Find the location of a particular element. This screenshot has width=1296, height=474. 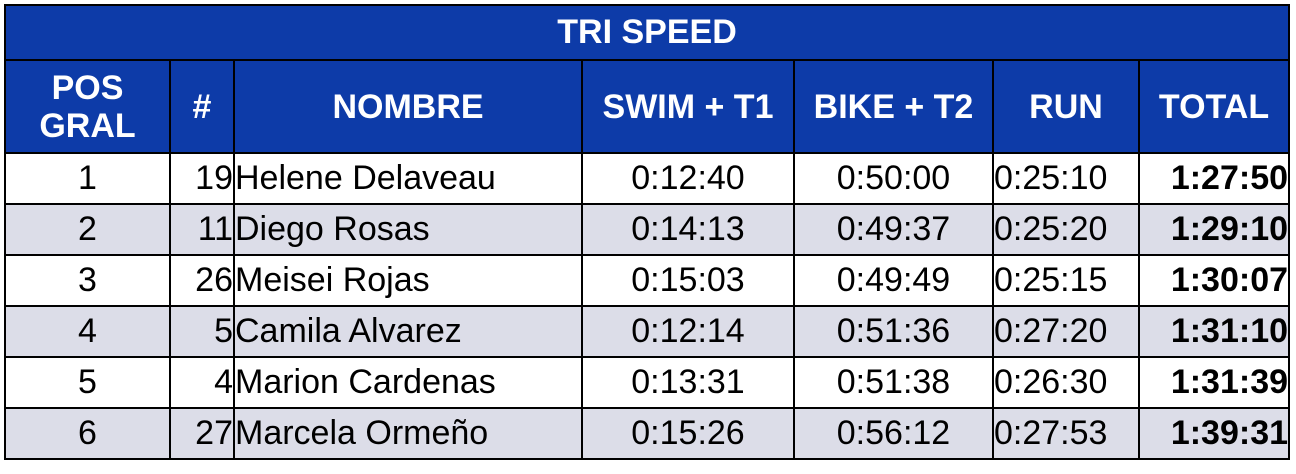

cell-pos: 1 is located at coordinates (87, 178).